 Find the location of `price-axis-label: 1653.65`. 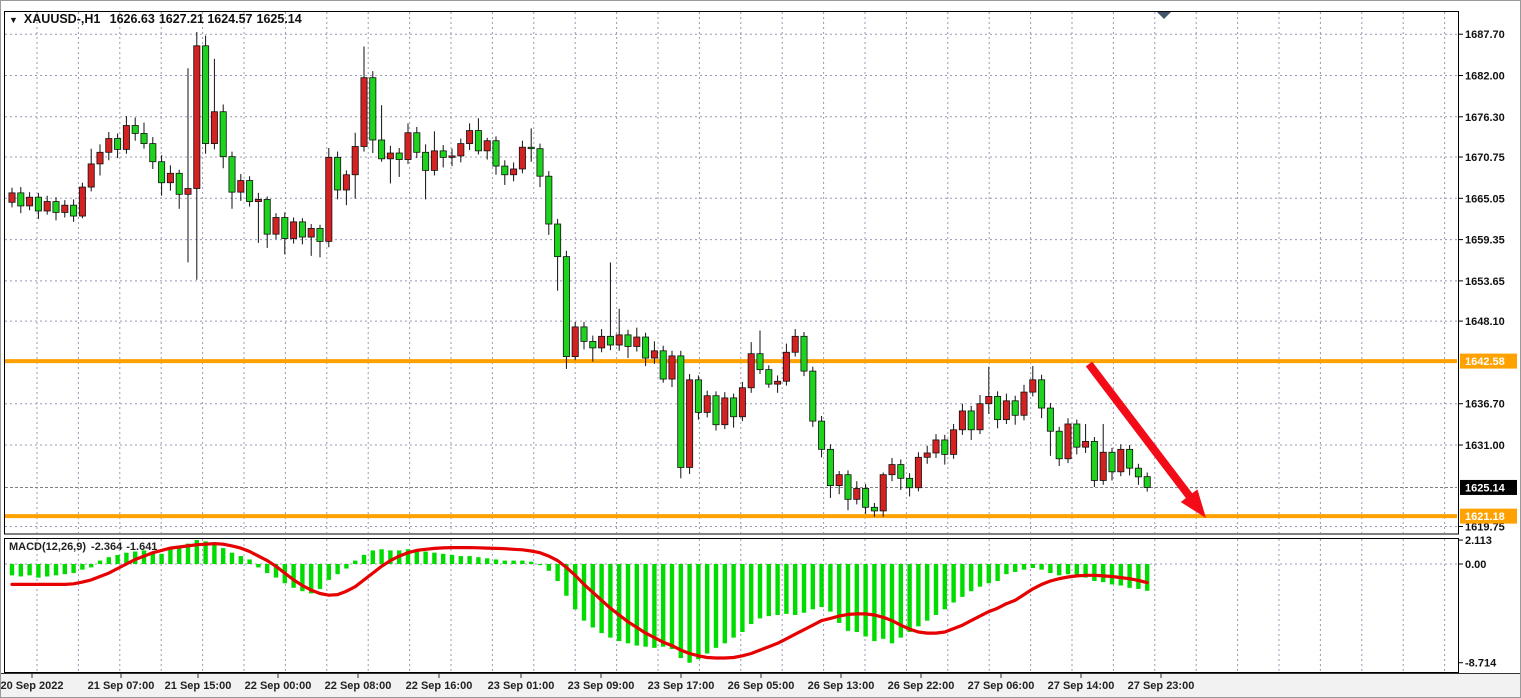

price-axis-label: 1653.65 is located at coordinates (1485, 282).